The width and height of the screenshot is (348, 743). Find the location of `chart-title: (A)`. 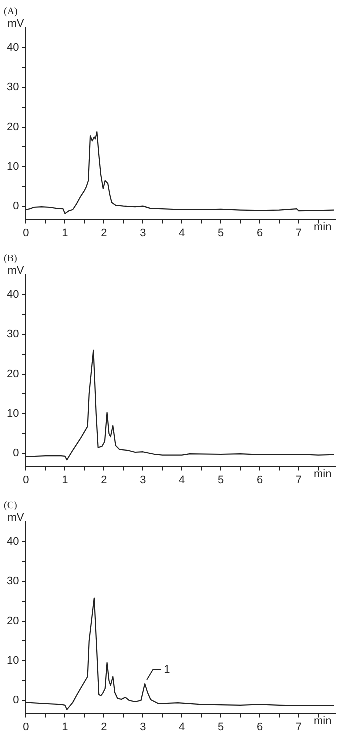

chart-title: (A) is located at coordinates (11, 12).